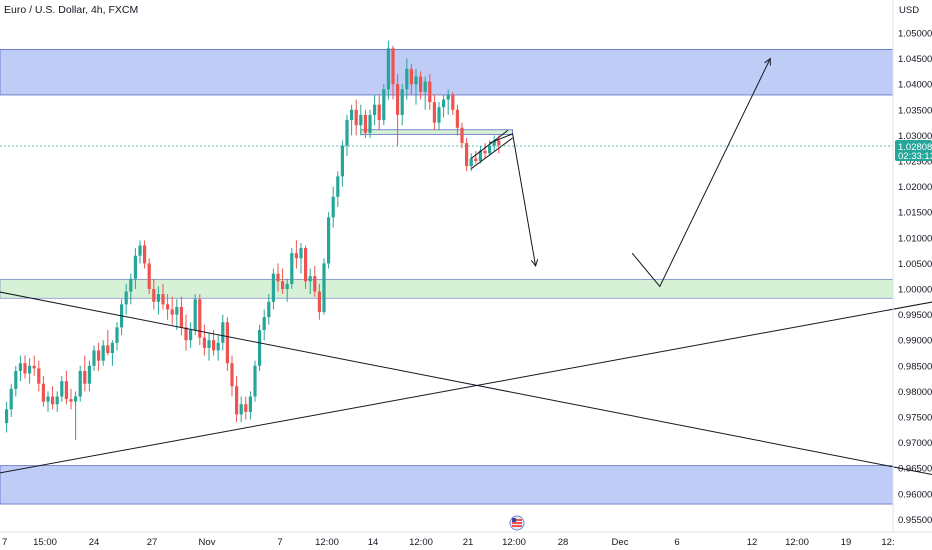  Describe the element at coordinates (915, 418) in the screenshot. I see `price-tick-label: 0.97500` at that location.